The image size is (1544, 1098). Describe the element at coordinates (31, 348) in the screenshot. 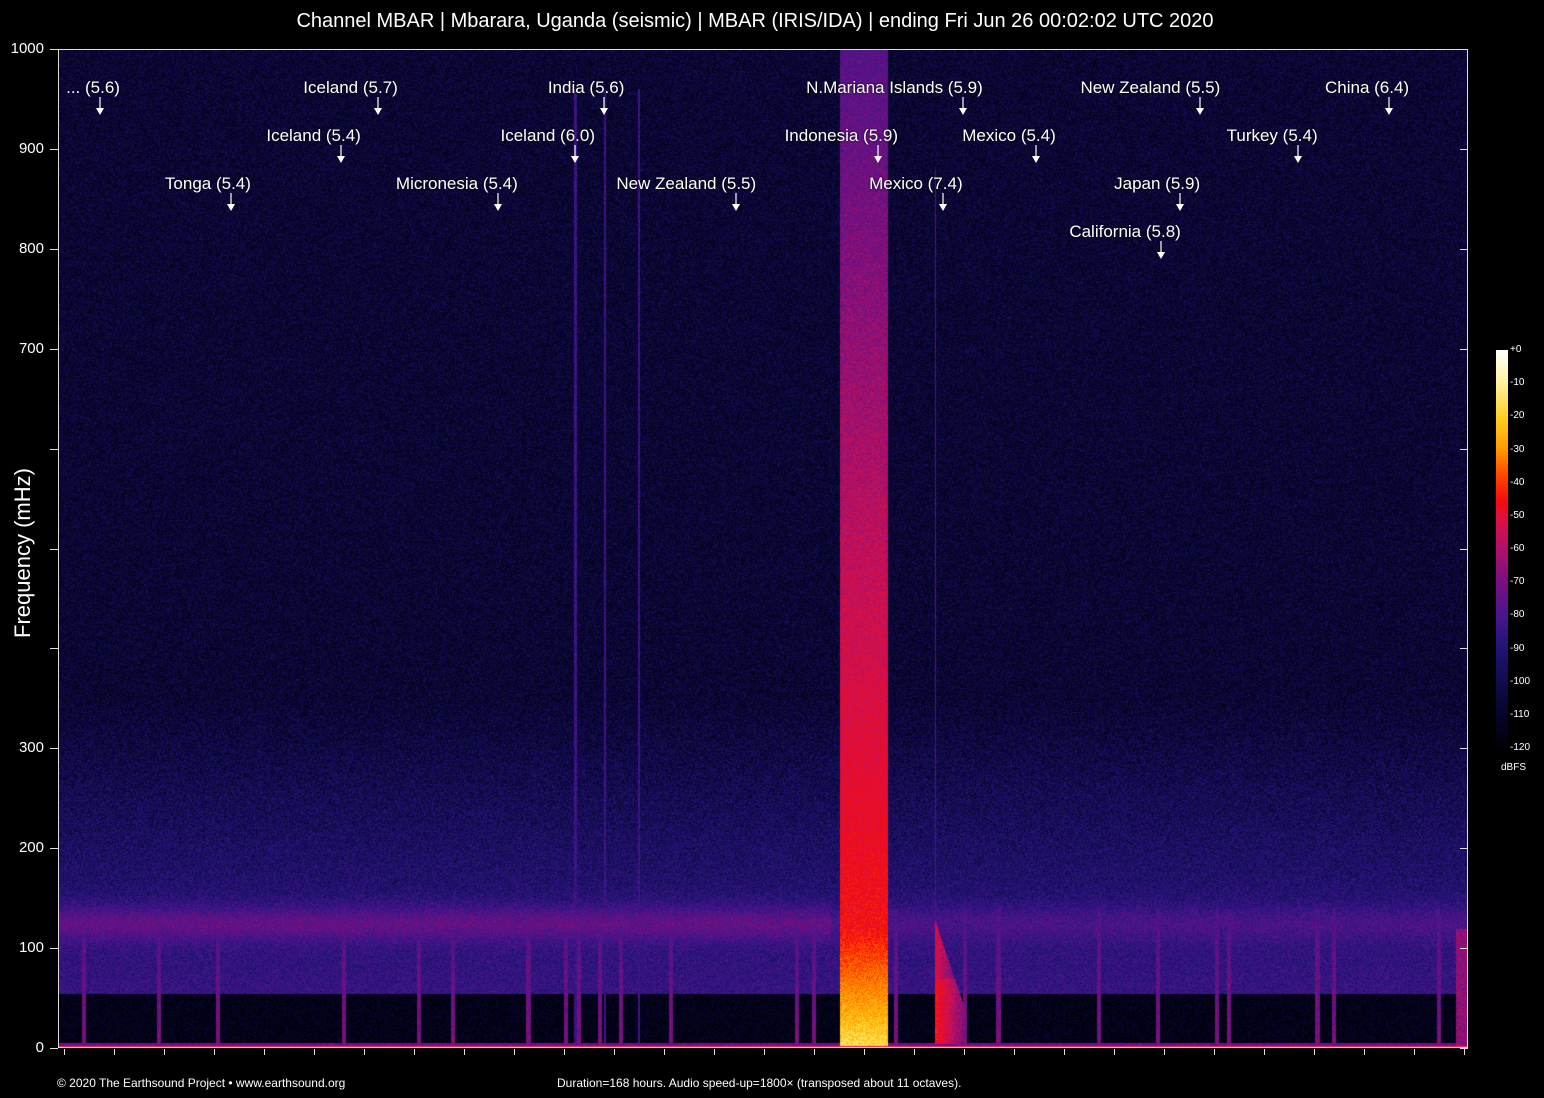

I see `y-tick-label: 700` at that location.